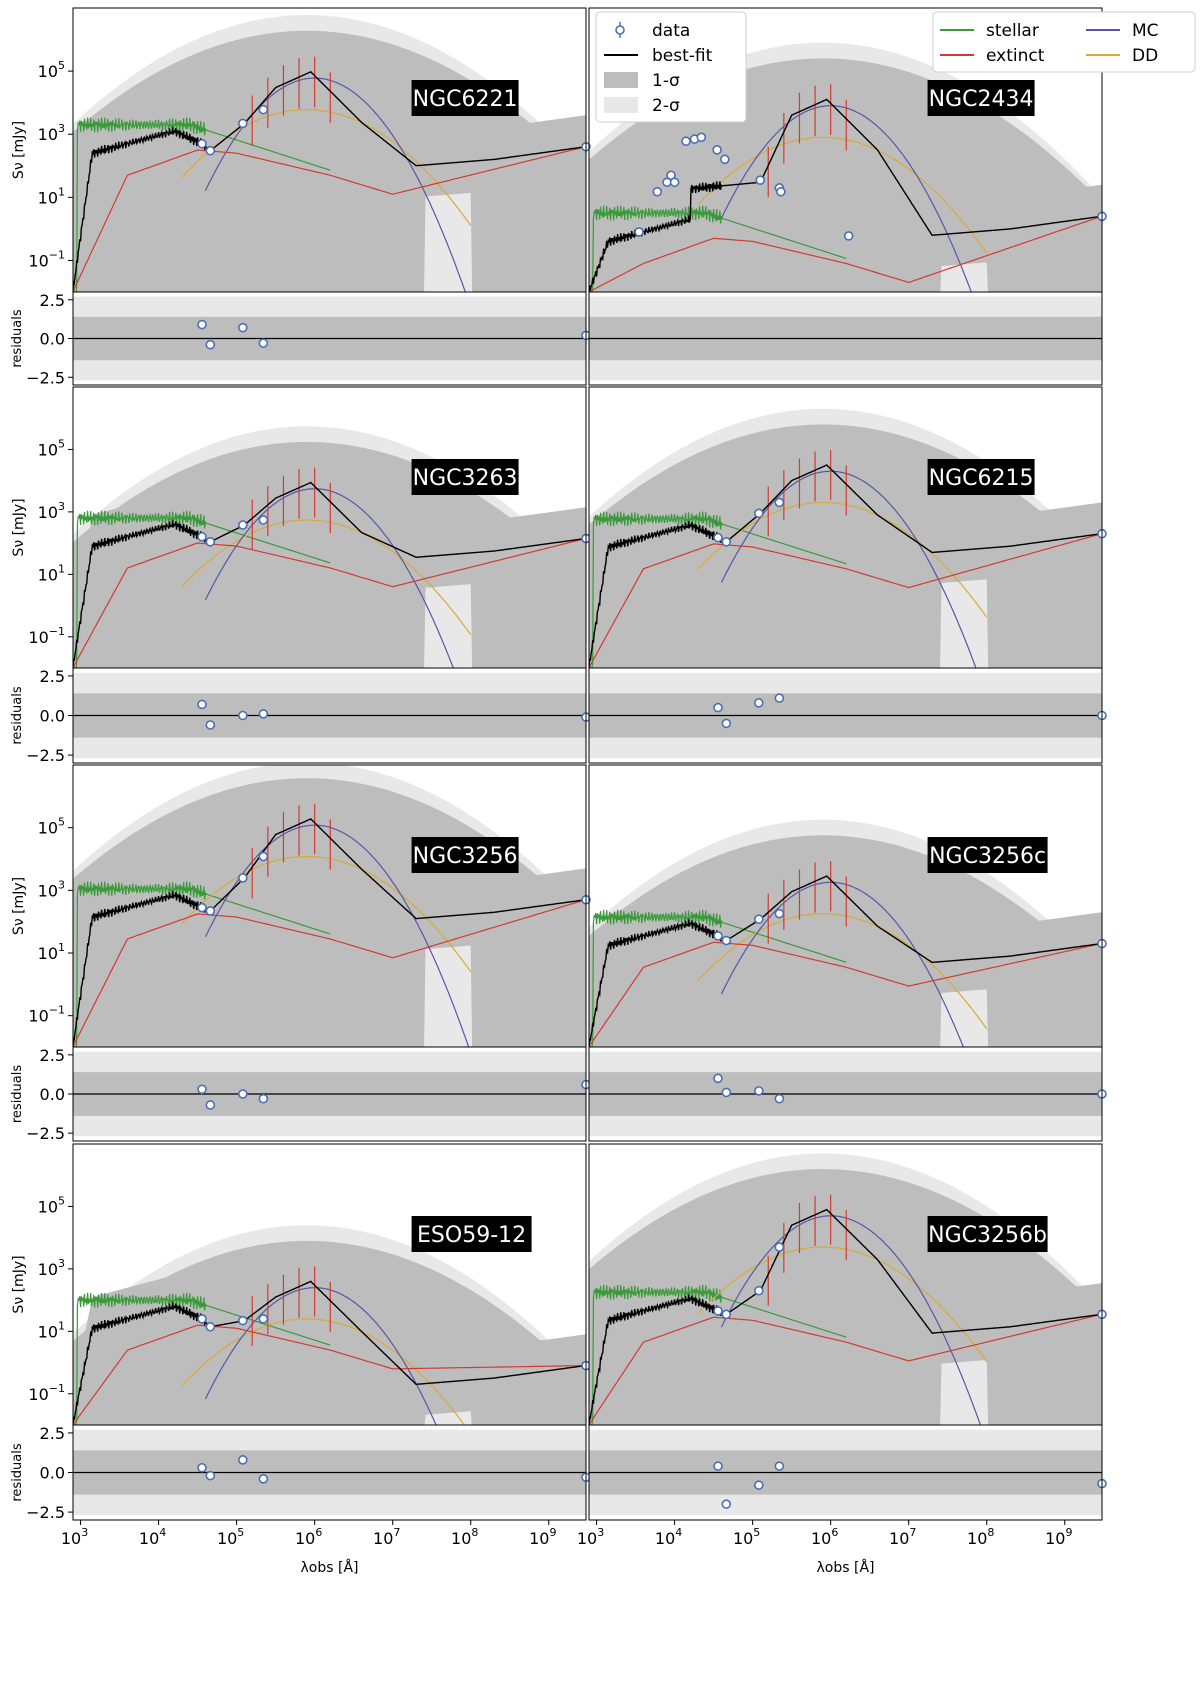 The image size is (1200, 1697). I want to click on residual-tick-label: 2.5, so click(52, 1055).